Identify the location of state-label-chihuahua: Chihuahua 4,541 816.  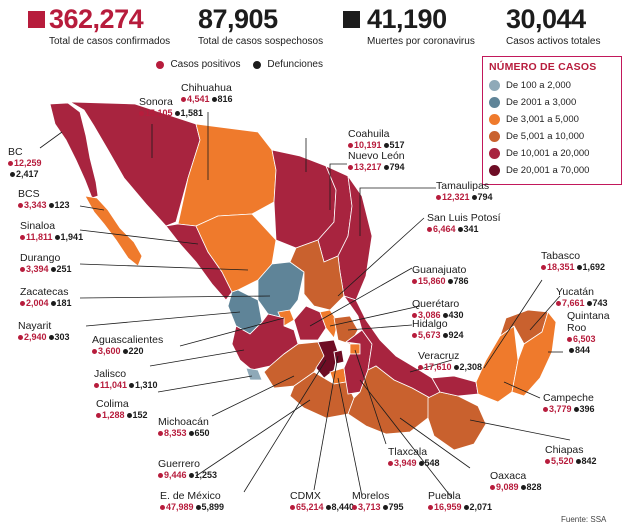
(207, 93).